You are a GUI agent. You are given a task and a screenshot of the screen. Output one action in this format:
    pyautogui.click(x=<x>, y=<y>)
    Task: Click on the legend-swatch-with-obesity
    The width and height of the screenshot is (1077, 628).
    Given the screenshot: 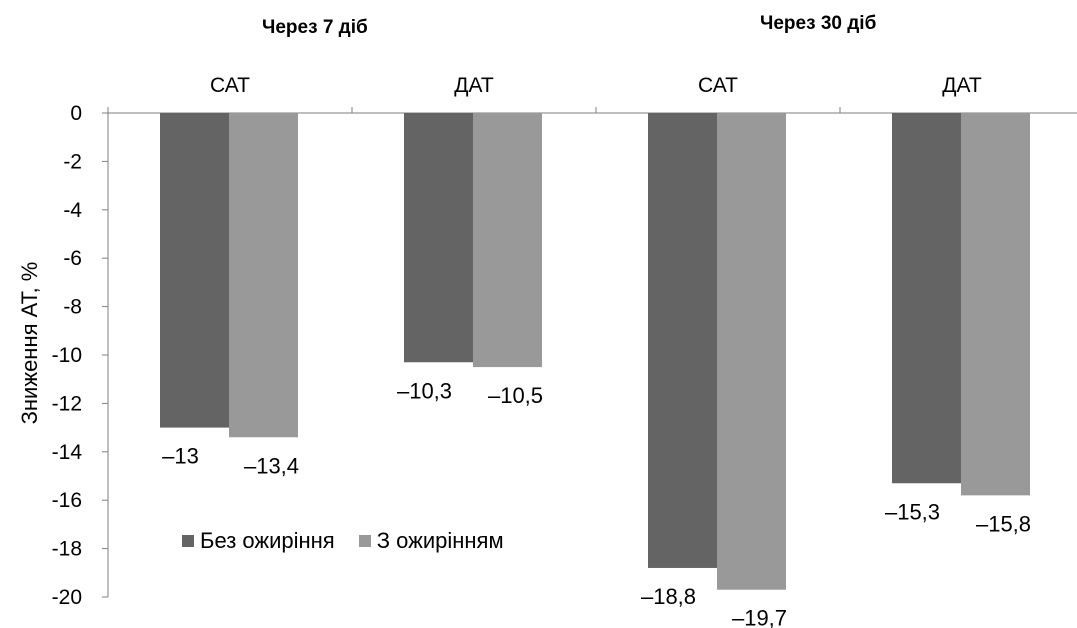 What is the action you would take?
    pyautogui.click(x=364, y=541)
    